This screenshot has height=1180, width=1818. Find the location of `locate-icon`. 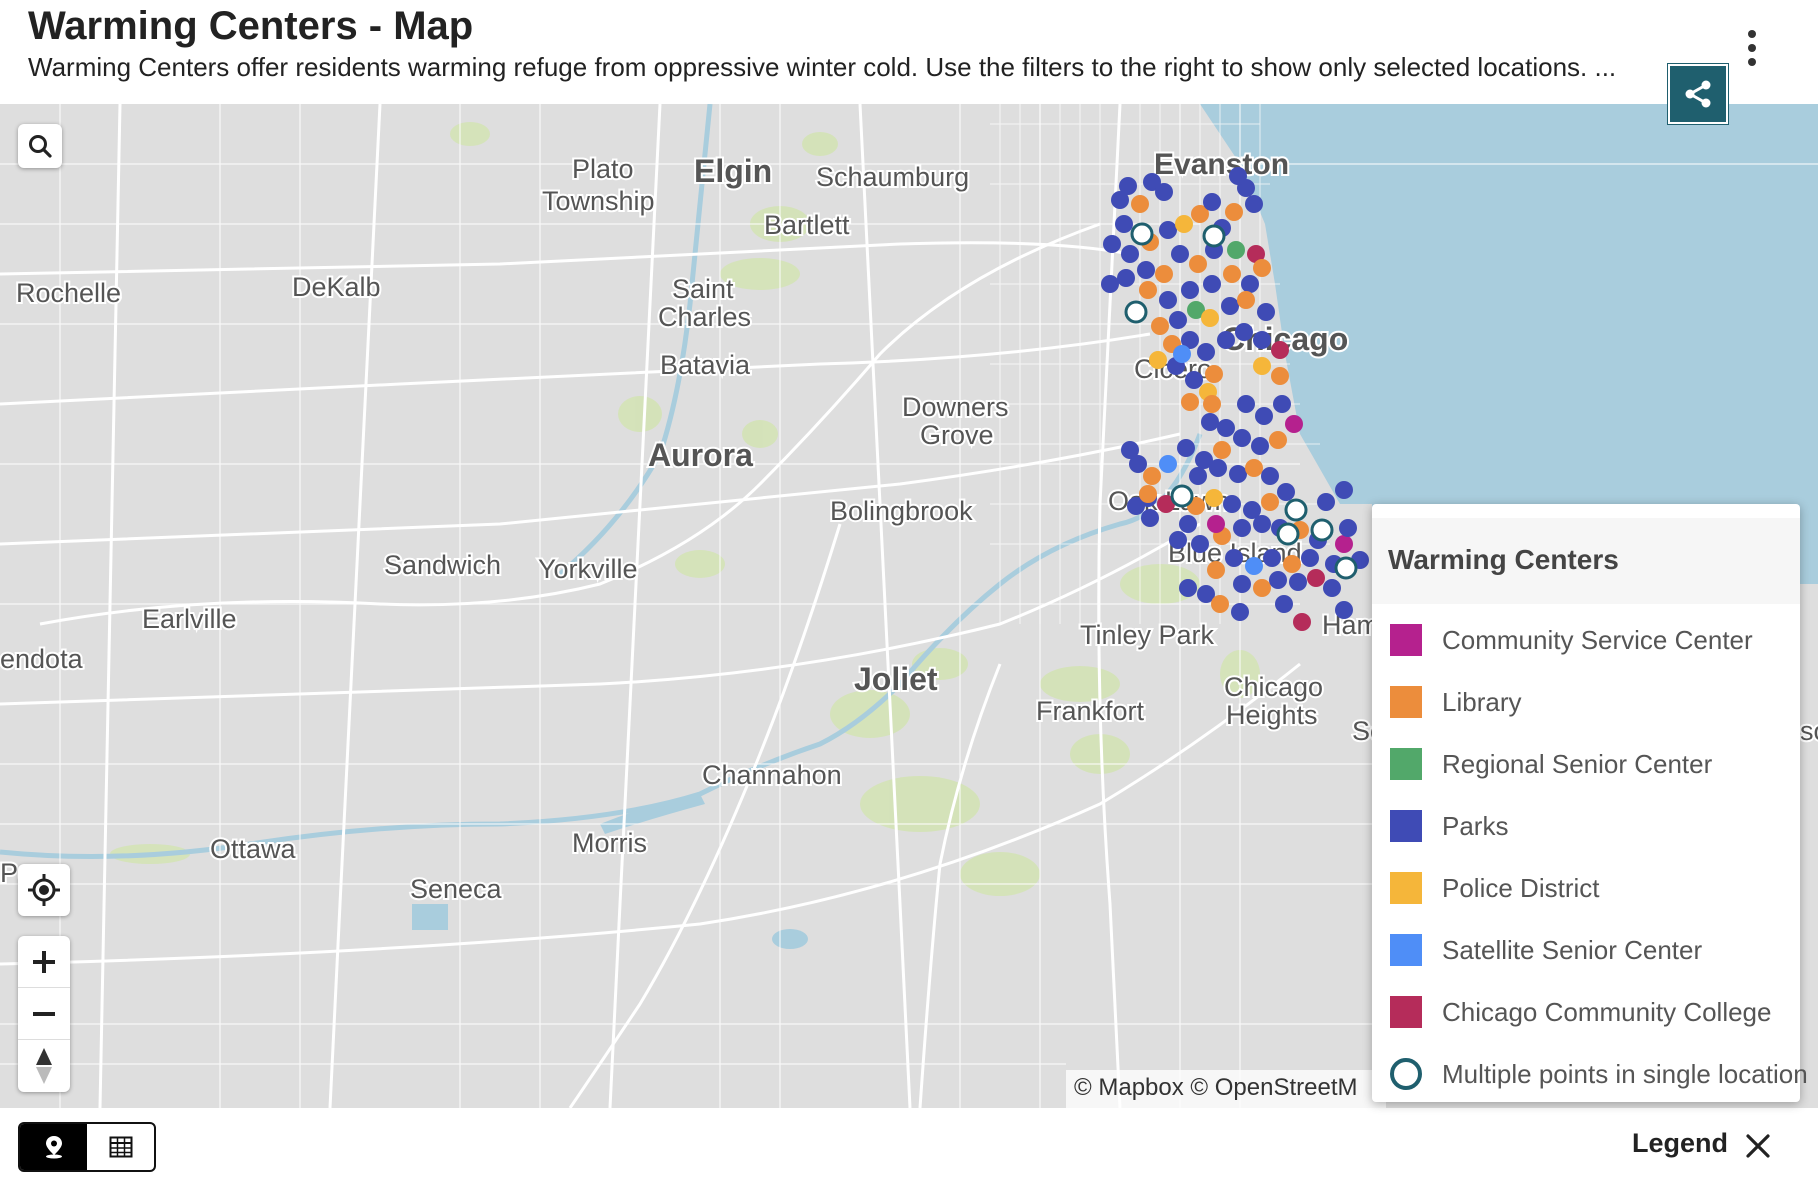

locate-icon is located at coordinates (44, 890).